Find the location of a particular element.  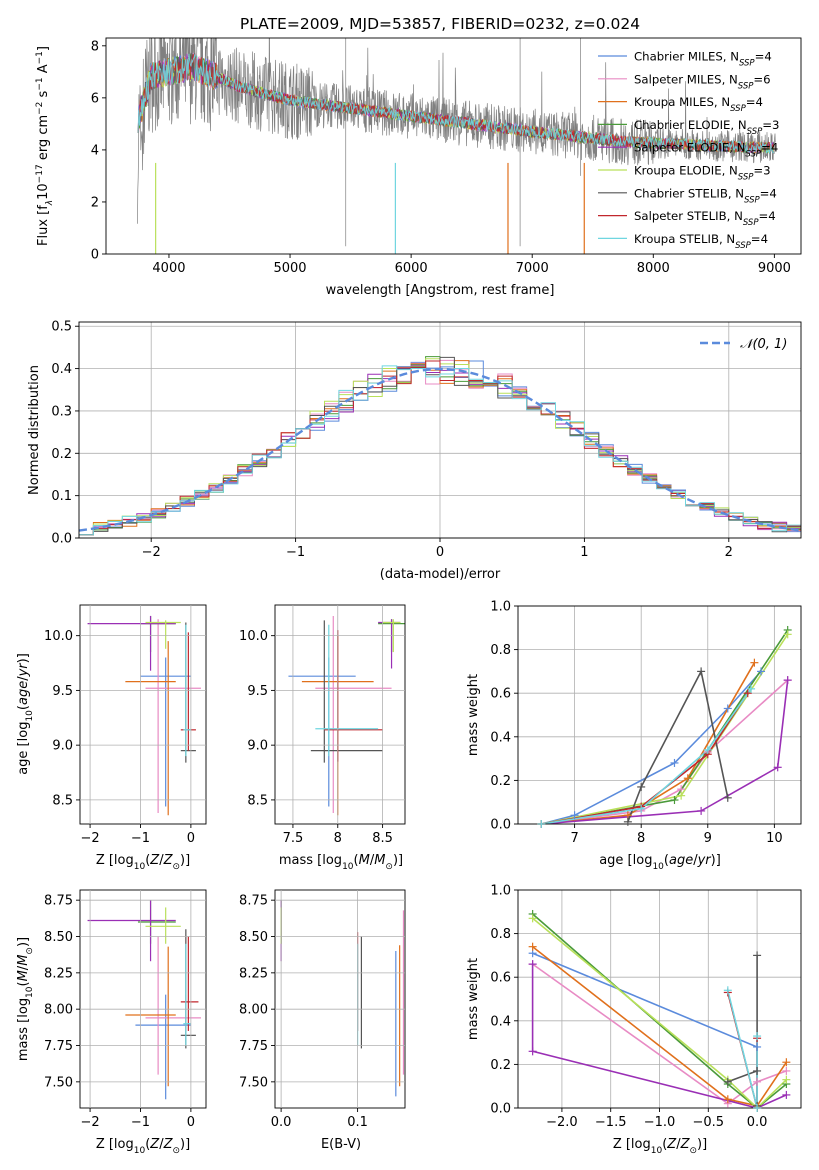

x-tick-label: 7000 is located at coordinates (532, 268).